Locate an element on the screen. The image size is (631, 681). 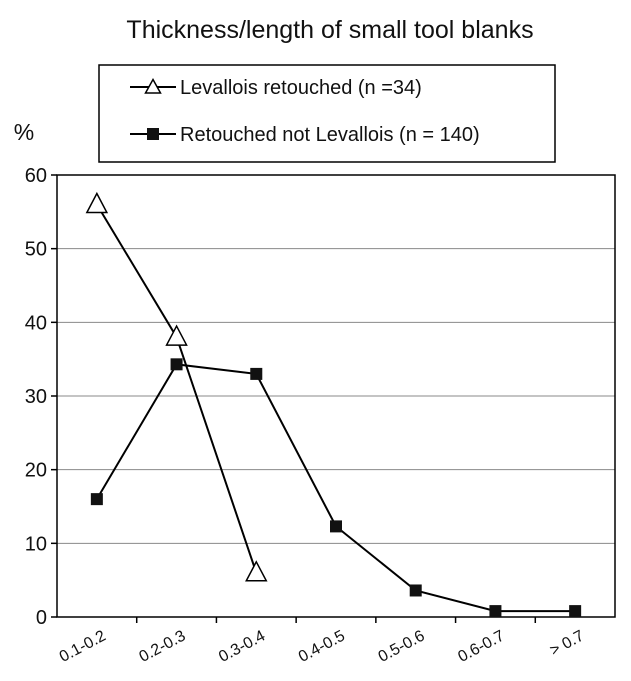
y-tick-label-60: 60 is located at coordinates (36, 176).